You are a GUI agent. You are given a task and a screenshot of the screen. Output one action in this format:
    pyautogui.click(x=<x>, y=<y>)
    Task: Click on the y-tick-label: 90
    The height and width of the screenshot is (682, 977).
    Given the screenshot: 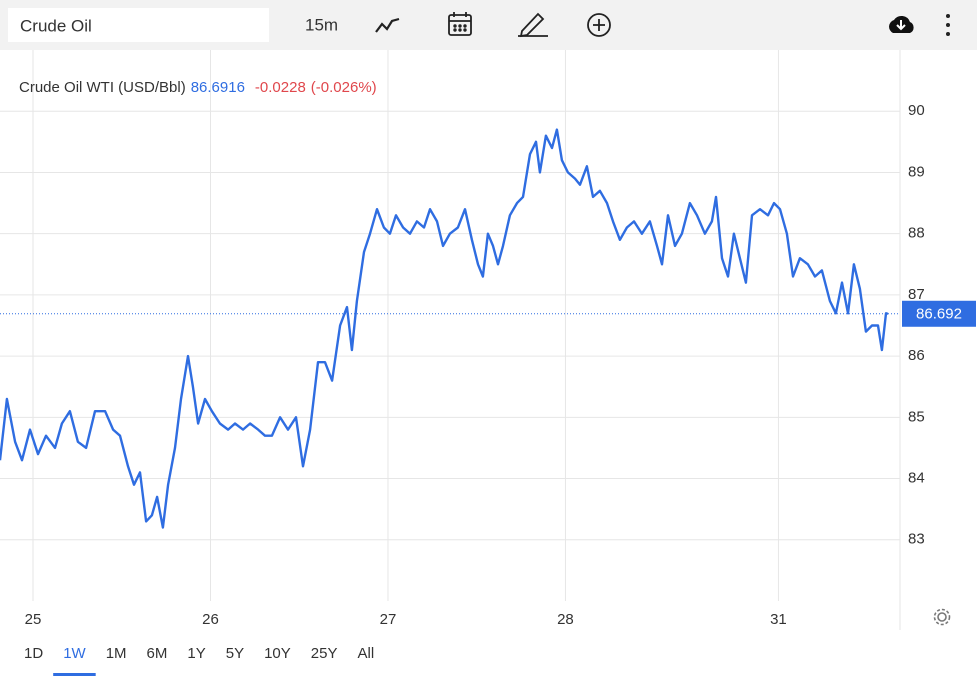 What is the action you would take?
    pyautogui.click(x=916, y=110)
    